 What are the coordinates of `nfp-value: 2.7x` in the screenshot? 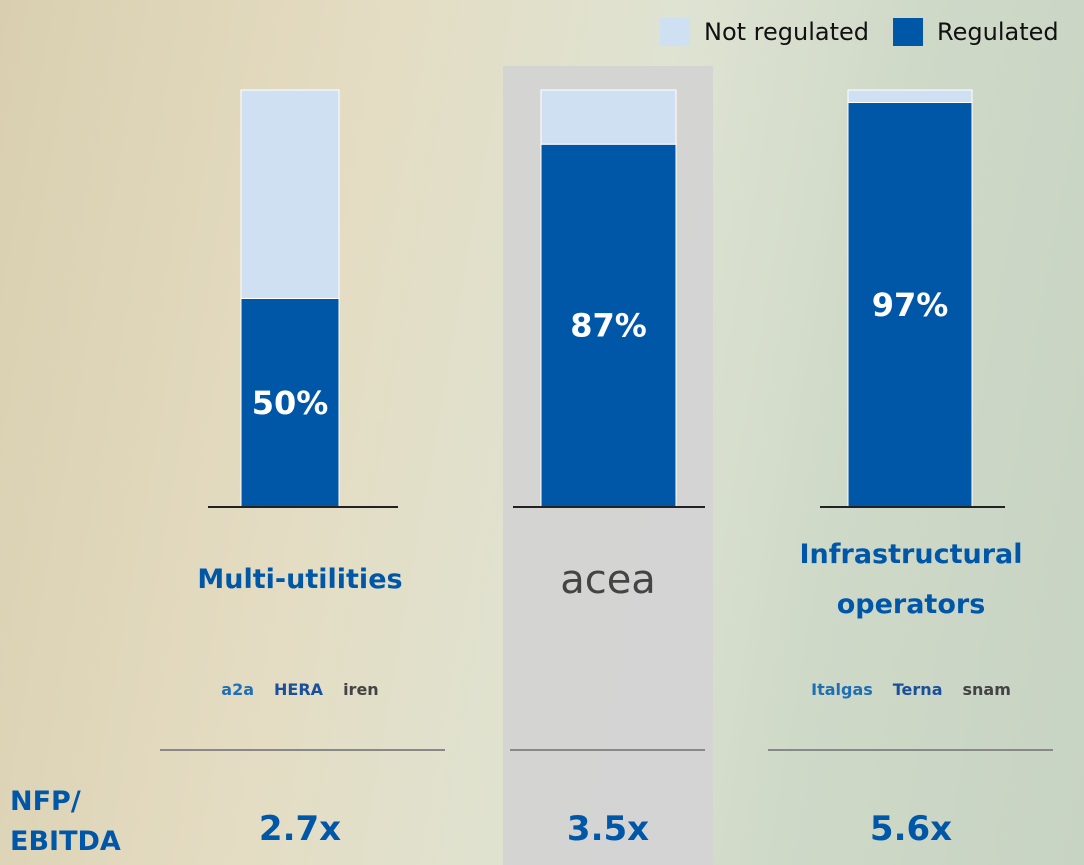 It's located at (300, 829).